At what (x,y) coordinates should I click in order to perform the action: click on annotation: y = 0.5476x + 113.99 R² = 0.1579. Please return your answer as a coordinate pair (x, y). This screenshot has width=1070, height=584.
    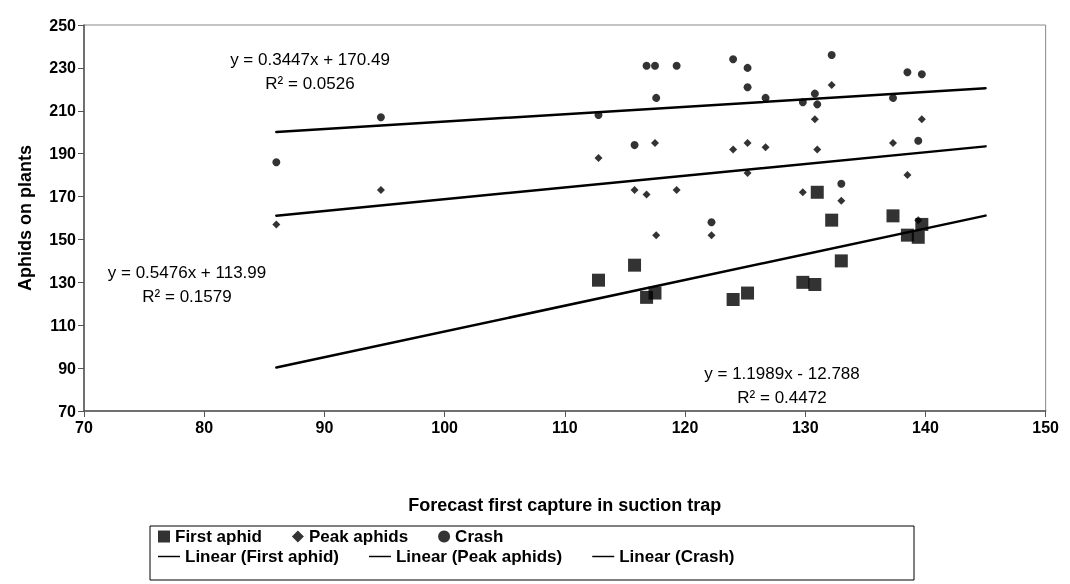
    Looking at the image, I should click on (187, 284).